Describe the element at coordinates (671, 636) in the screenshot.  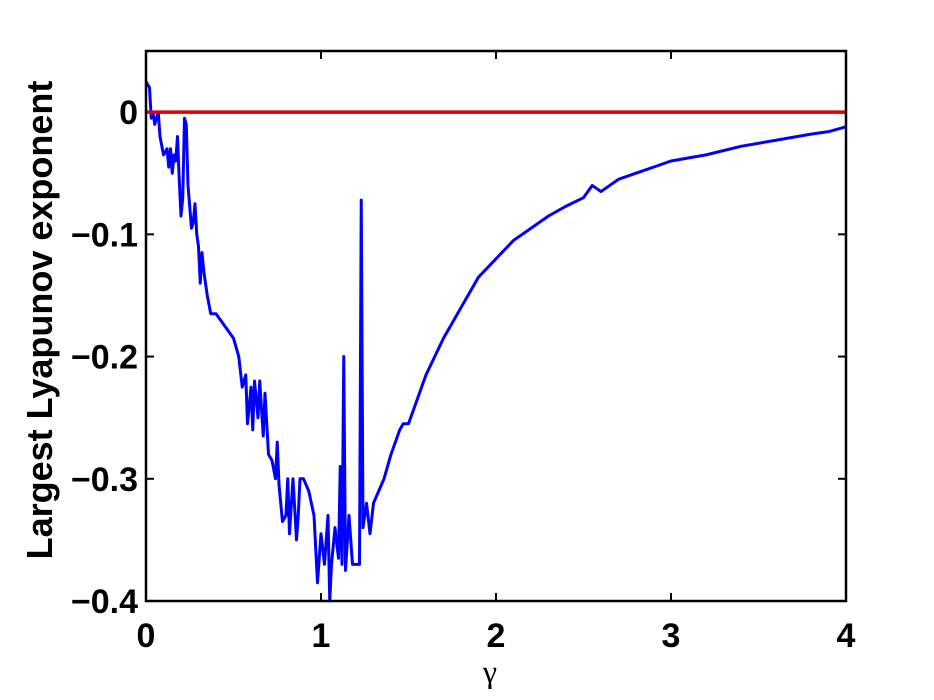
I see `x-tick-label: 3` at that location.